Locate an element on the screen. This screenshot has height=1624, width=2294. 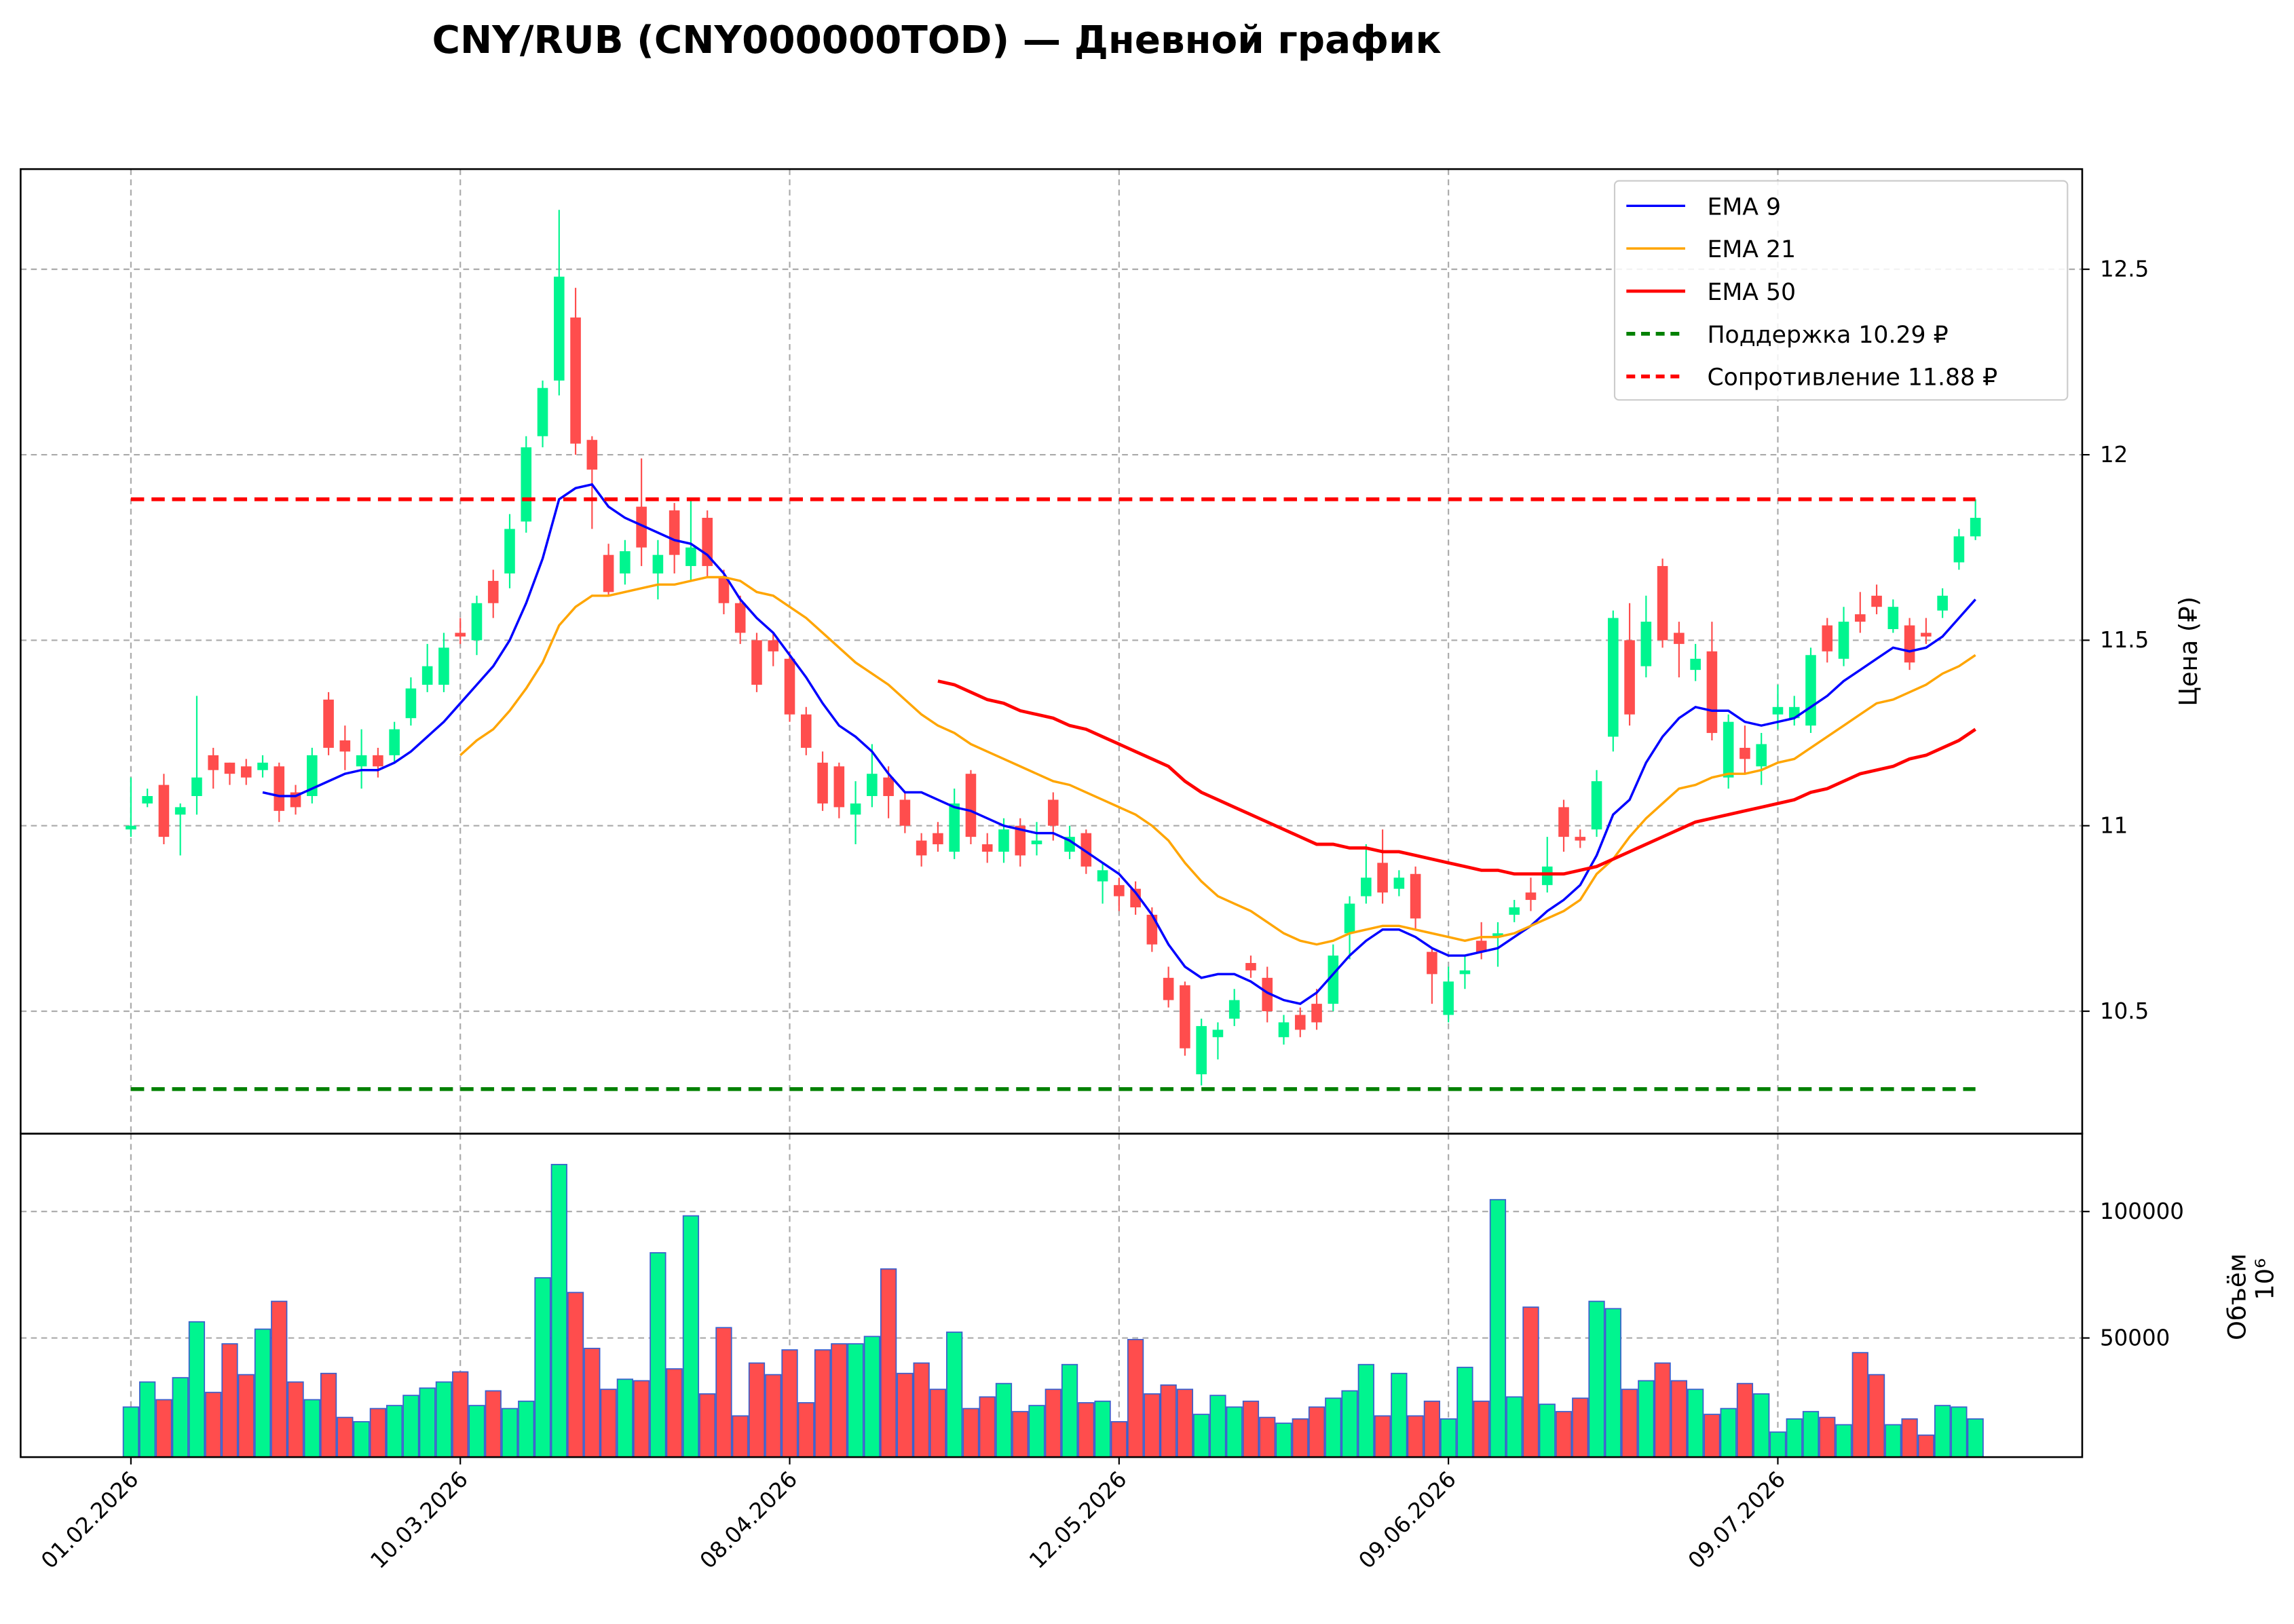
y-tick-label: 10.5 is located at coordinates (2124, 1011).